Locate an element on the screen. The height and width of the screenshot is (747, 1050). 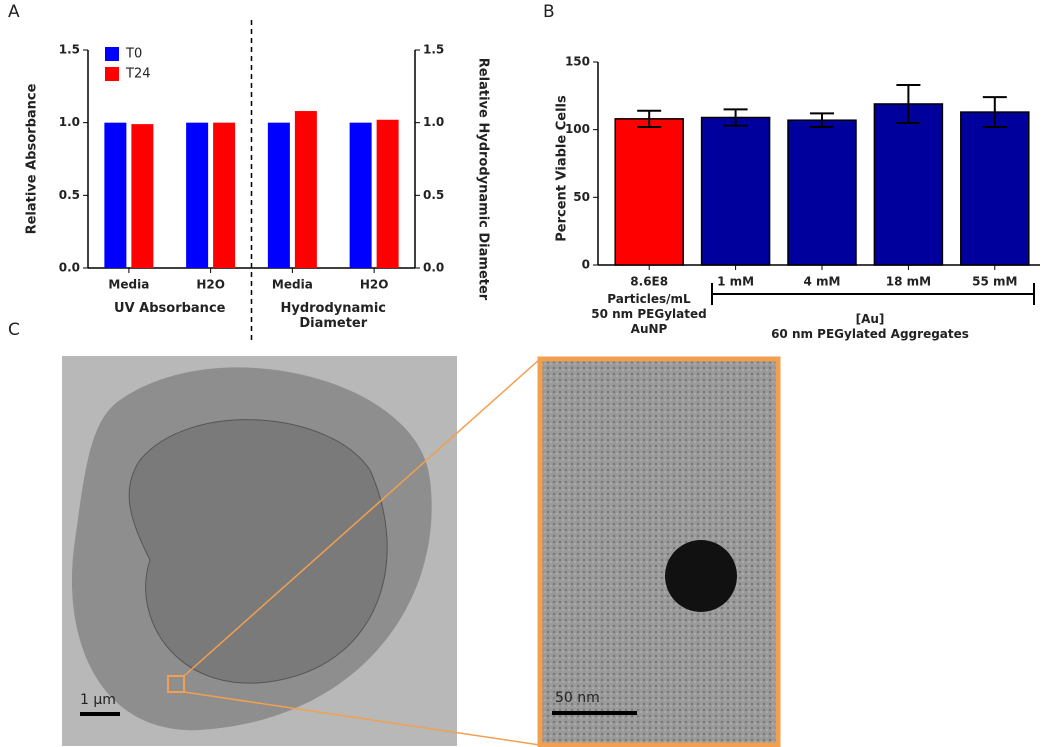
panel-label: A is located at coordinates (14, 12).